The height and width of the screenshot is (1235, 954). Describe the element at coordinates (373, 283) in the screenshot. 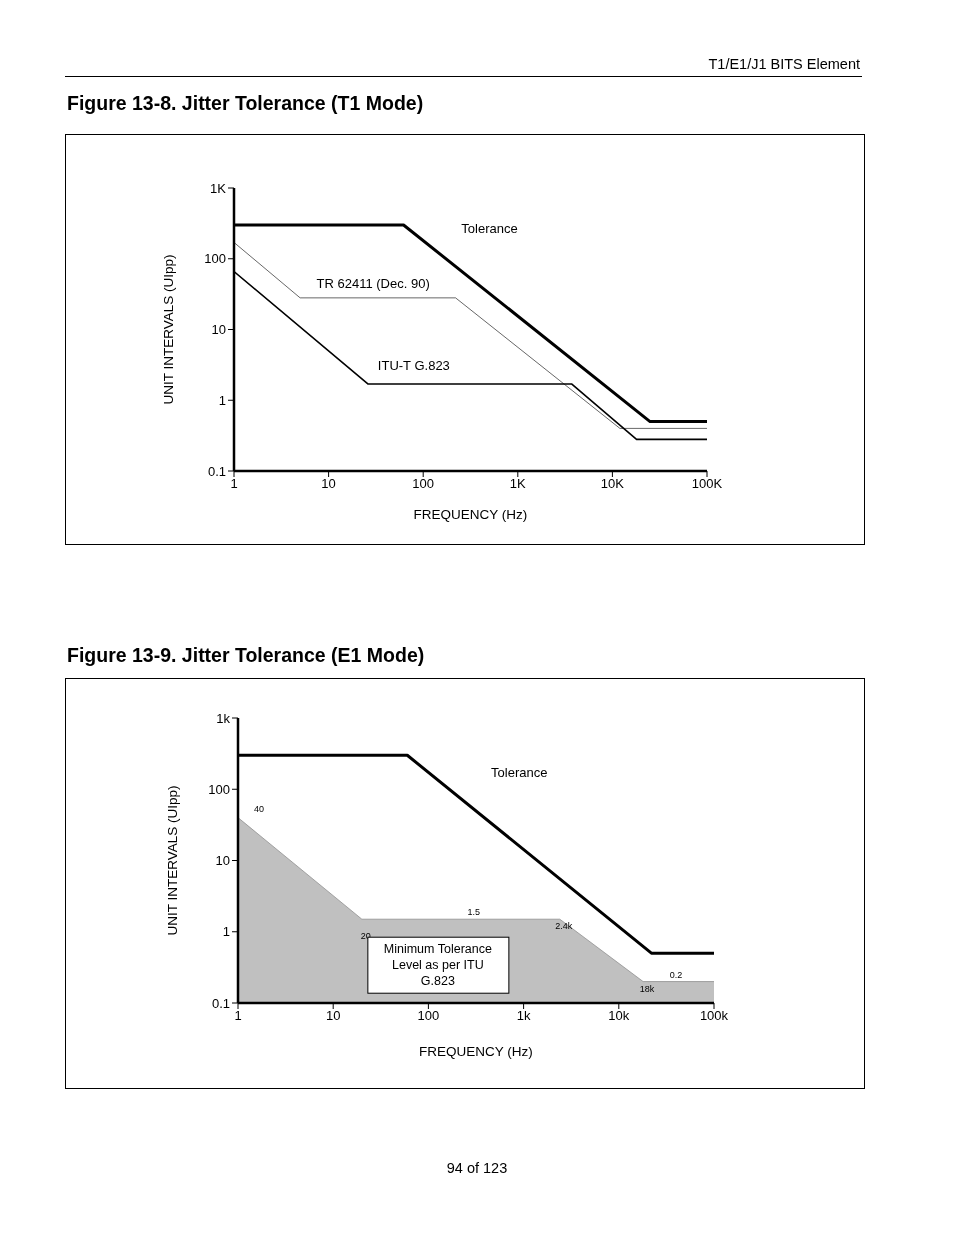

I see `series-label: TR 62411 (Dec. 90)` at that location.